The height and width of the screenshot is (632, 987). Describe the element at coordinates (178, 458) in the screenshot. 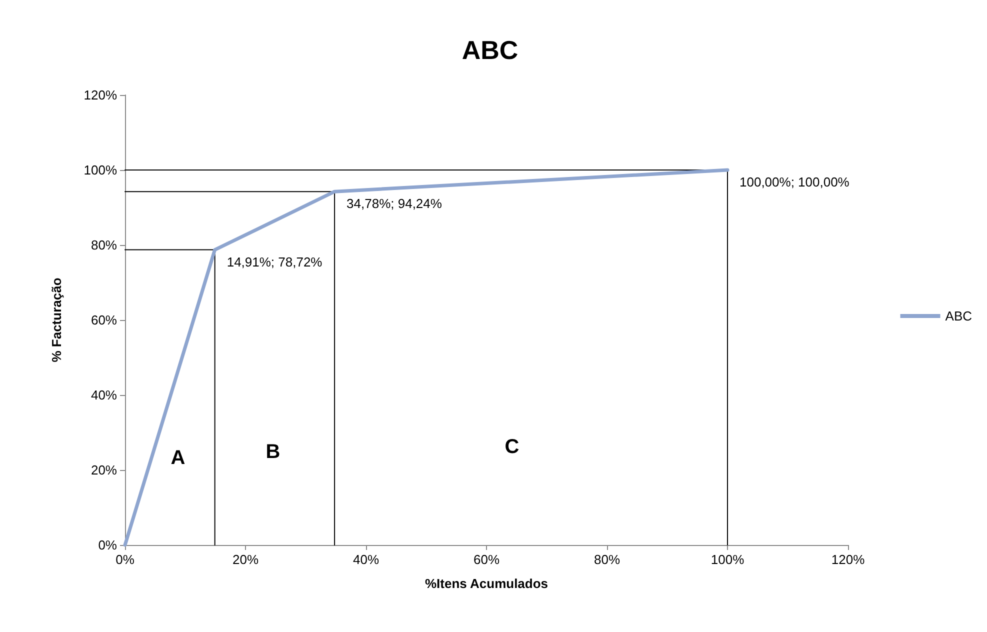

I see `annotation: A` at that location.